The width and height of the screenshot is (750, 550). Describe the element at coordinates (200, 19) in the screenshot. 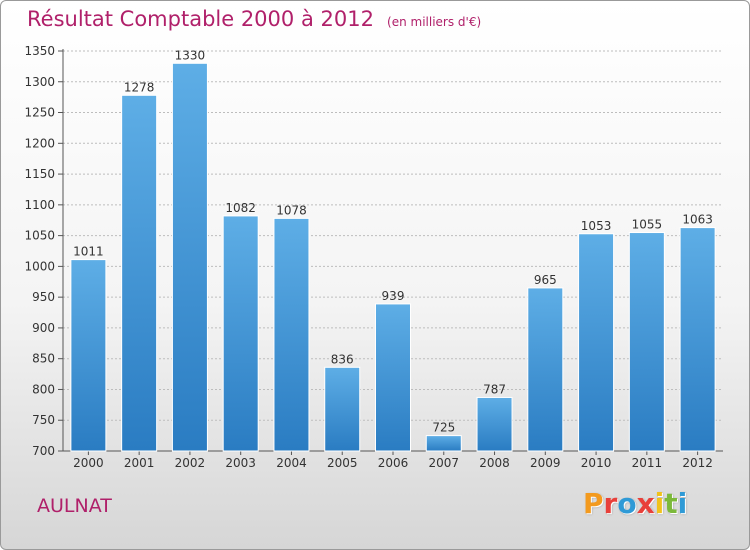

I see `chart-title: Résultat Comptable 2000 à 2012` at that location.